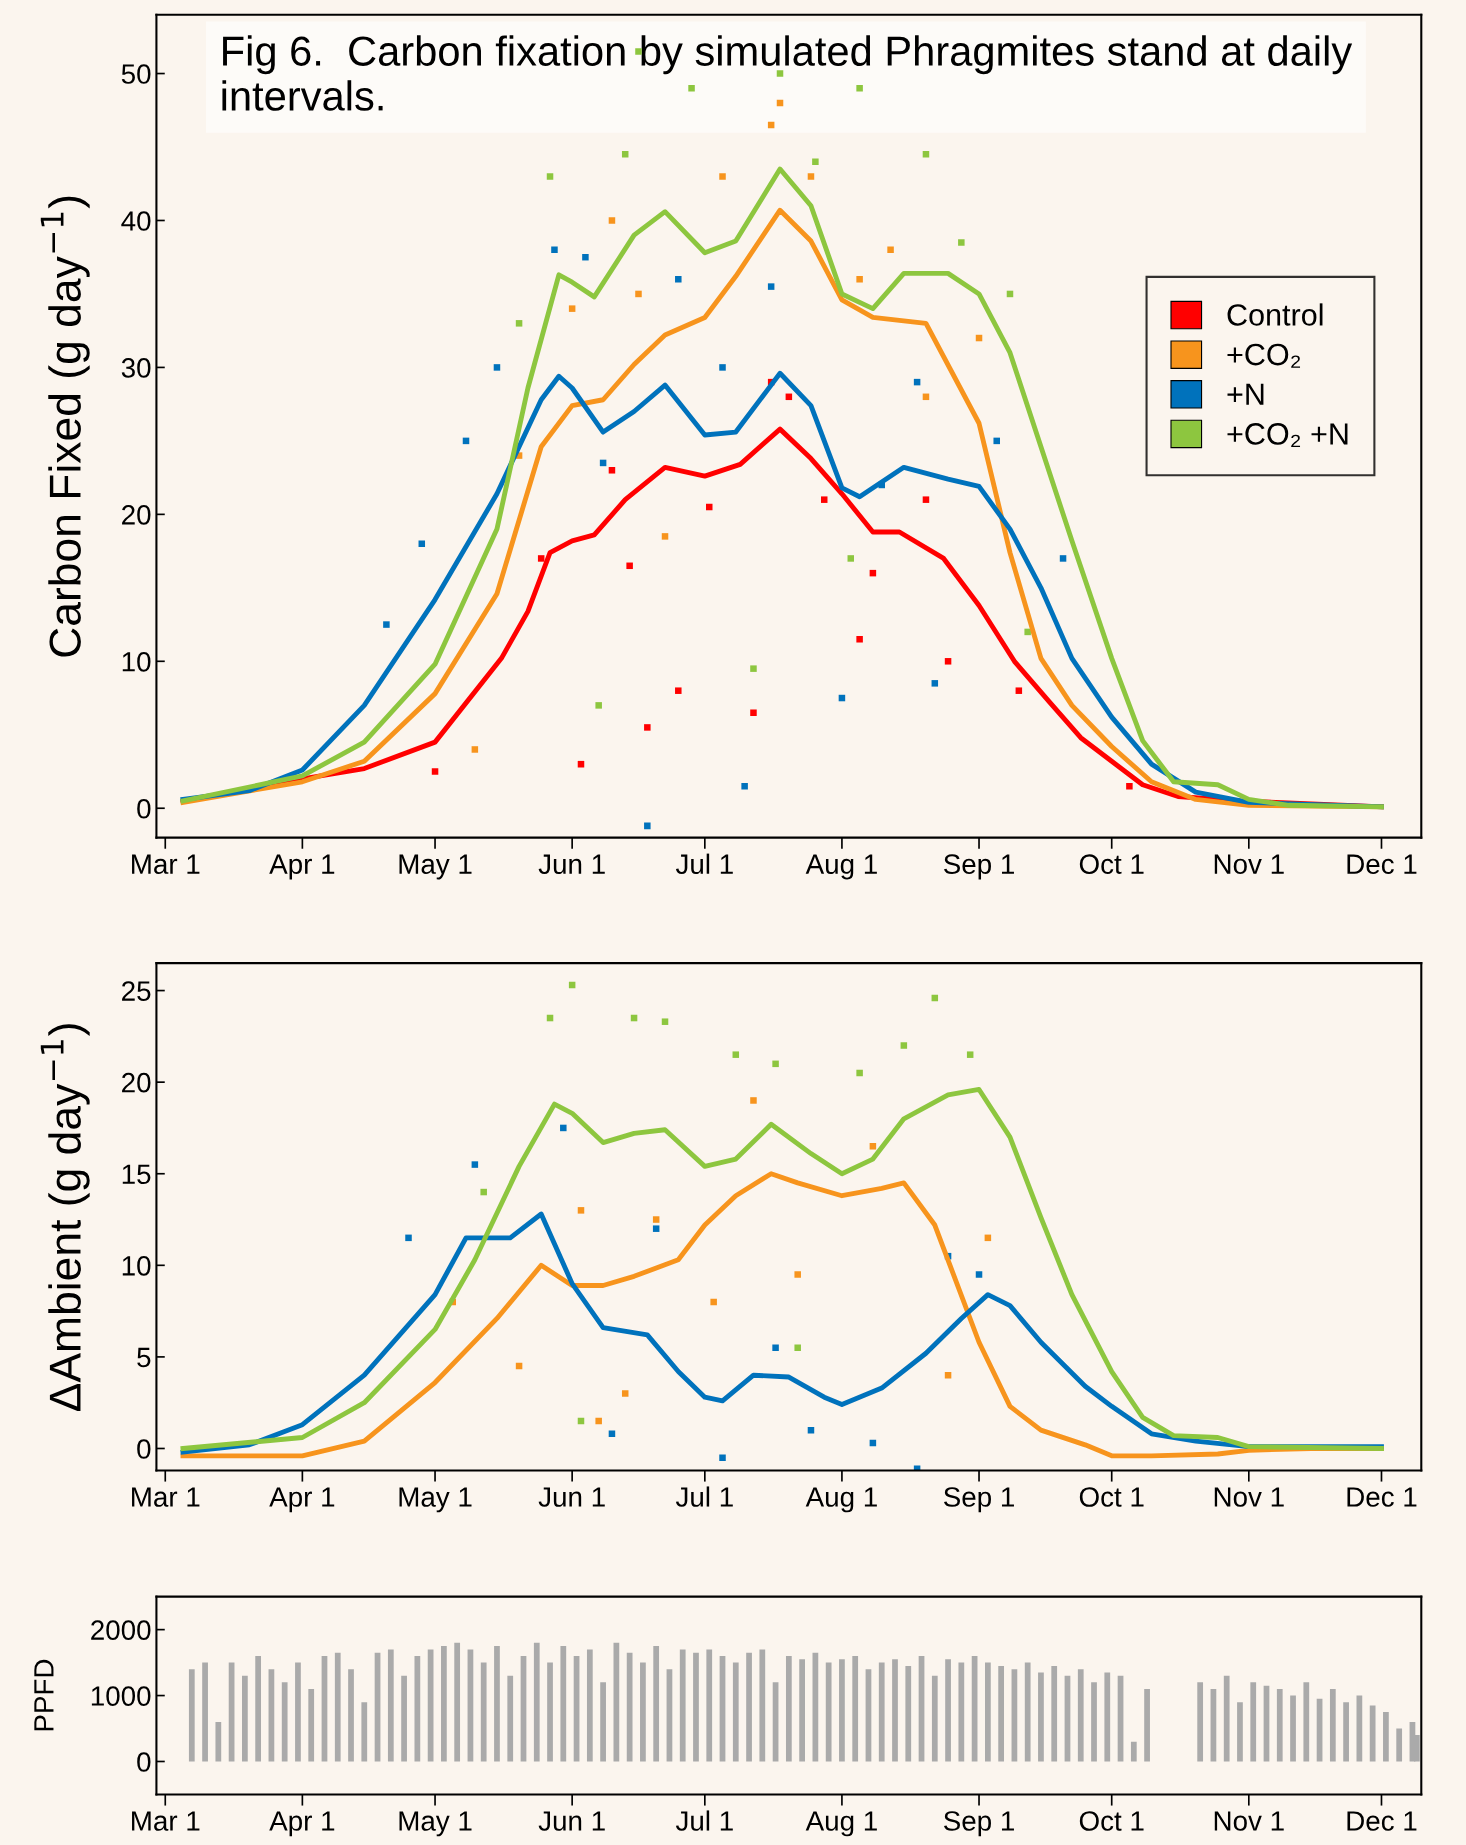 This screenshot has height=1845, width=1466. What do you see at coordinates (136, 515) in the screenshot?
I see `y-tick-label: 20` at bounding box center [136, 515].